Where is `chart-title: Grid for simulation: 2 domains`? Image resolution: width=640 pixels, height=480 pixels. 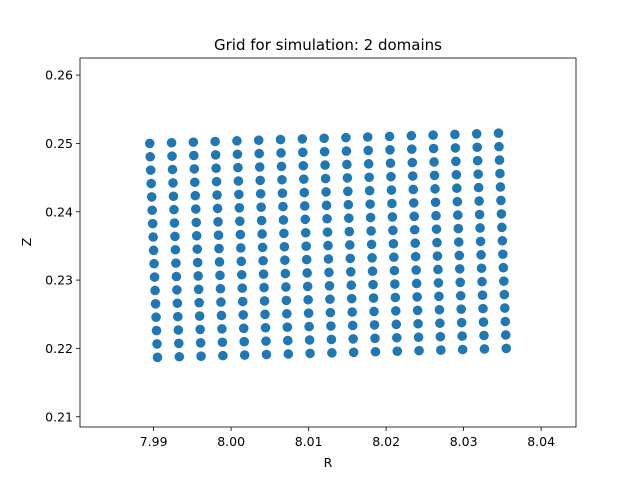
chart-title: Grid for simulation: 2 domains is located at coordinates (328, 45).